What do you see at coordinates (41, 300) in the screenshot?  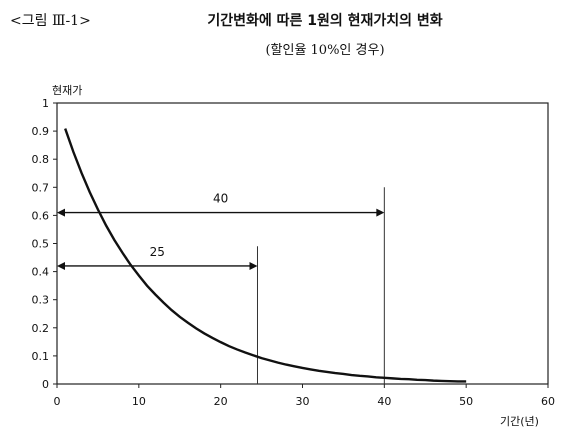 I see `y-tick-label: 0.3` at bounding box center [41, 300].